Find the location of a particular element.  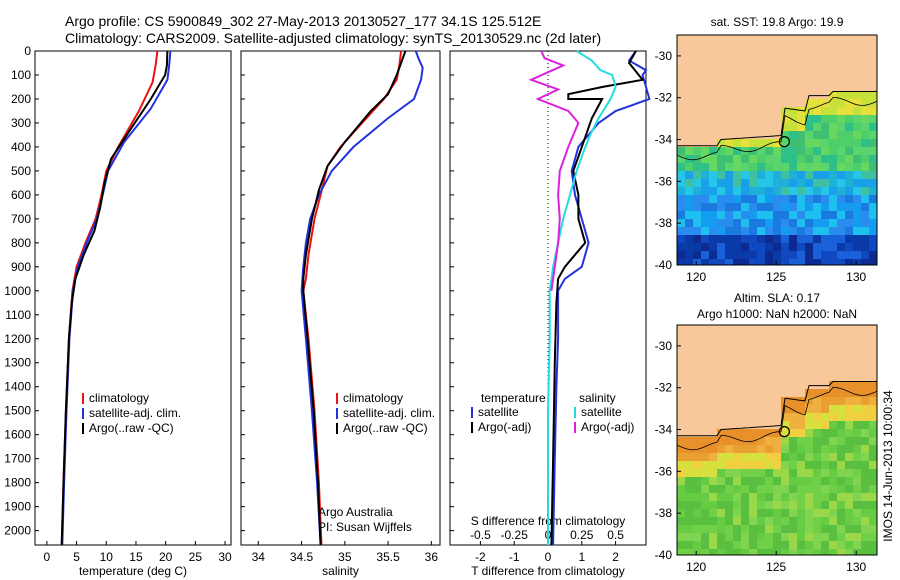

y-tick-label: 900 is located at coordinates (21, 267).